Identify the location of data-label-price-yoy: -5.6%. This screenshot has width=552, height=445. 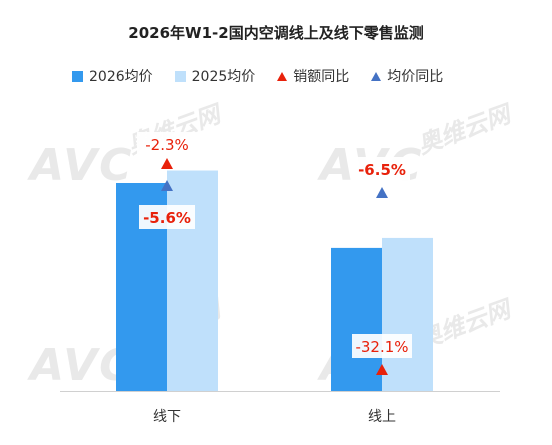
(167, 218).